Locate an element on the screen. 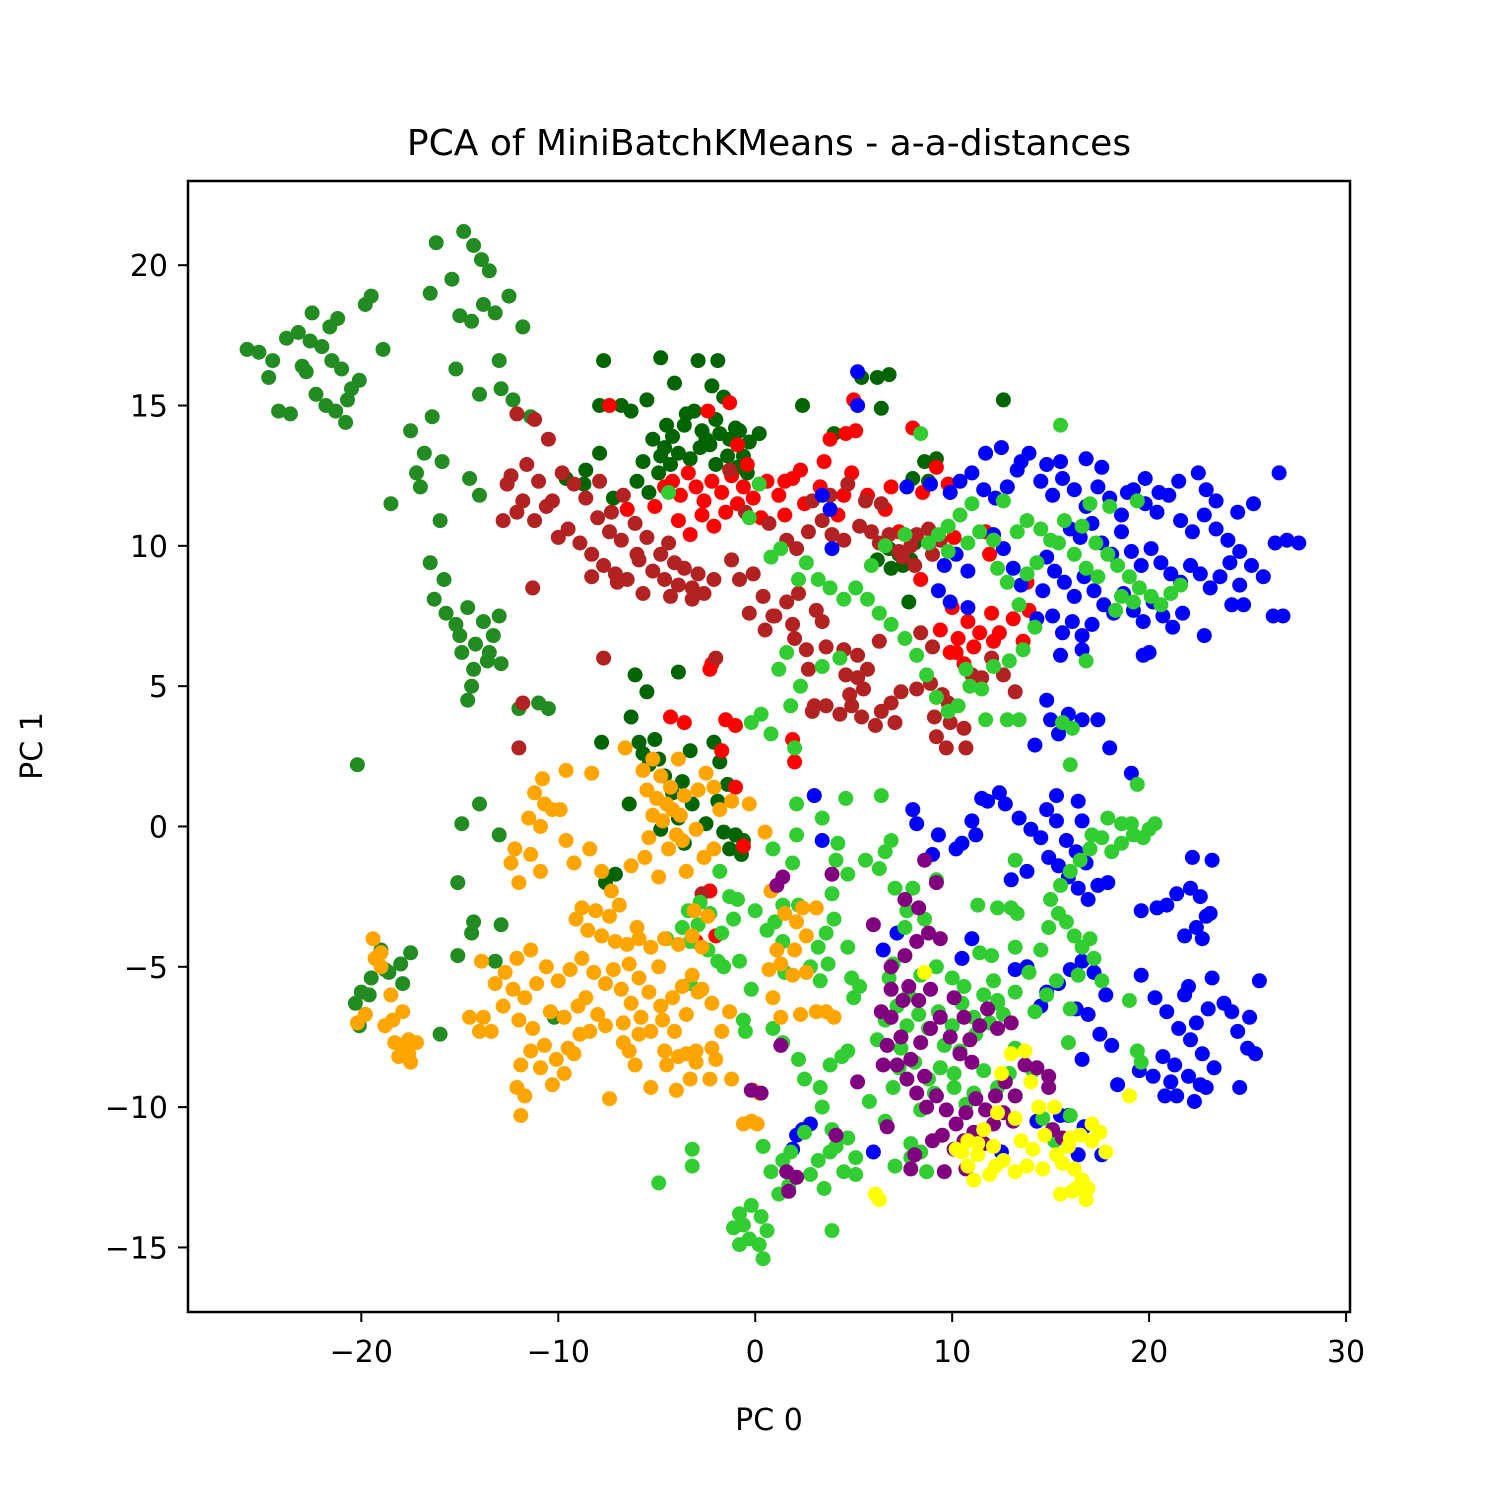 The image size is (1500, 1500). y-tick-label: 5 is located at coordinates (158, 687).